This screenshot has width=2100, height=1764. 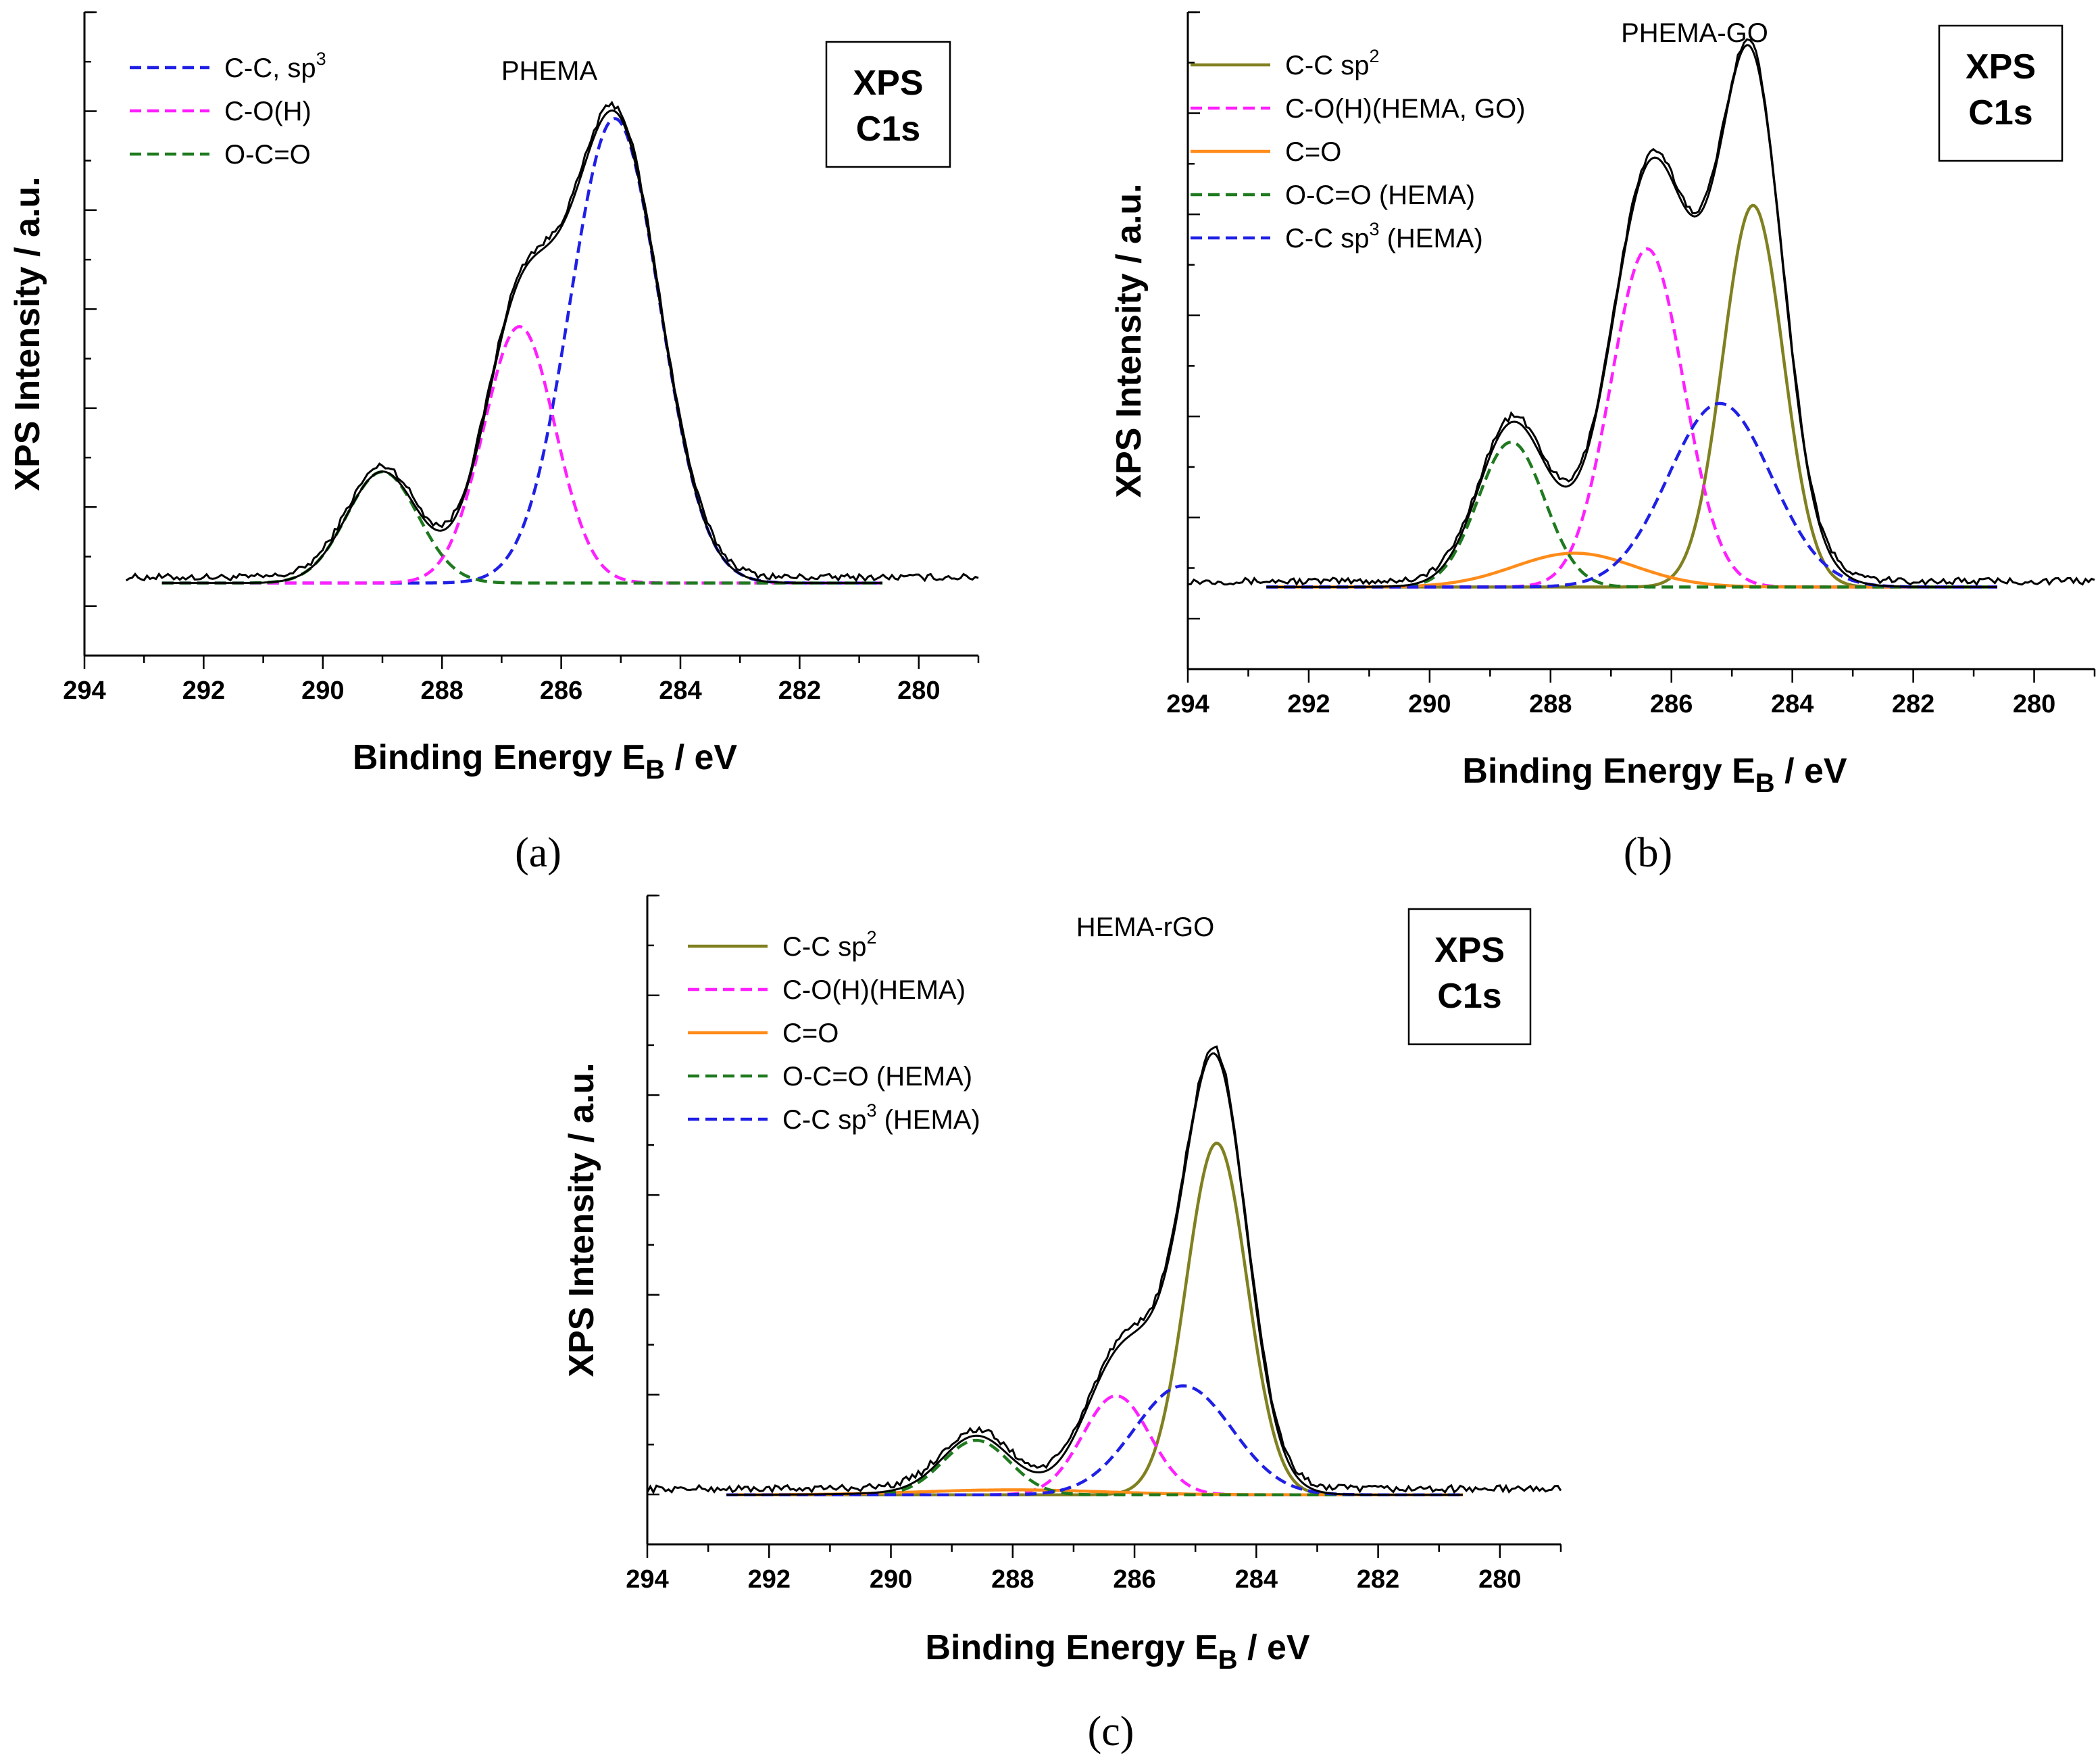 What do you see at coordinates (1145, 927) in the screenshot?
I see `sample-label: HEMA-rGO` at bounding box center [1145, 927].